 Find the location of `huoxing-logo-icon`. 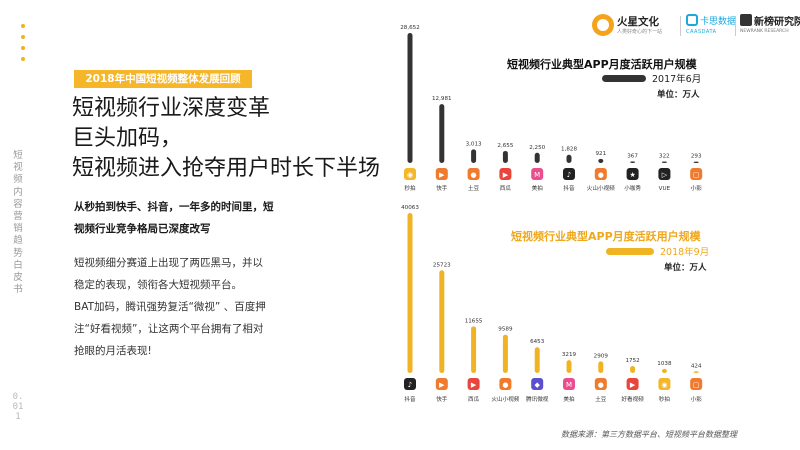

huoxing-logo-icon is located at coordinates (603, 25).